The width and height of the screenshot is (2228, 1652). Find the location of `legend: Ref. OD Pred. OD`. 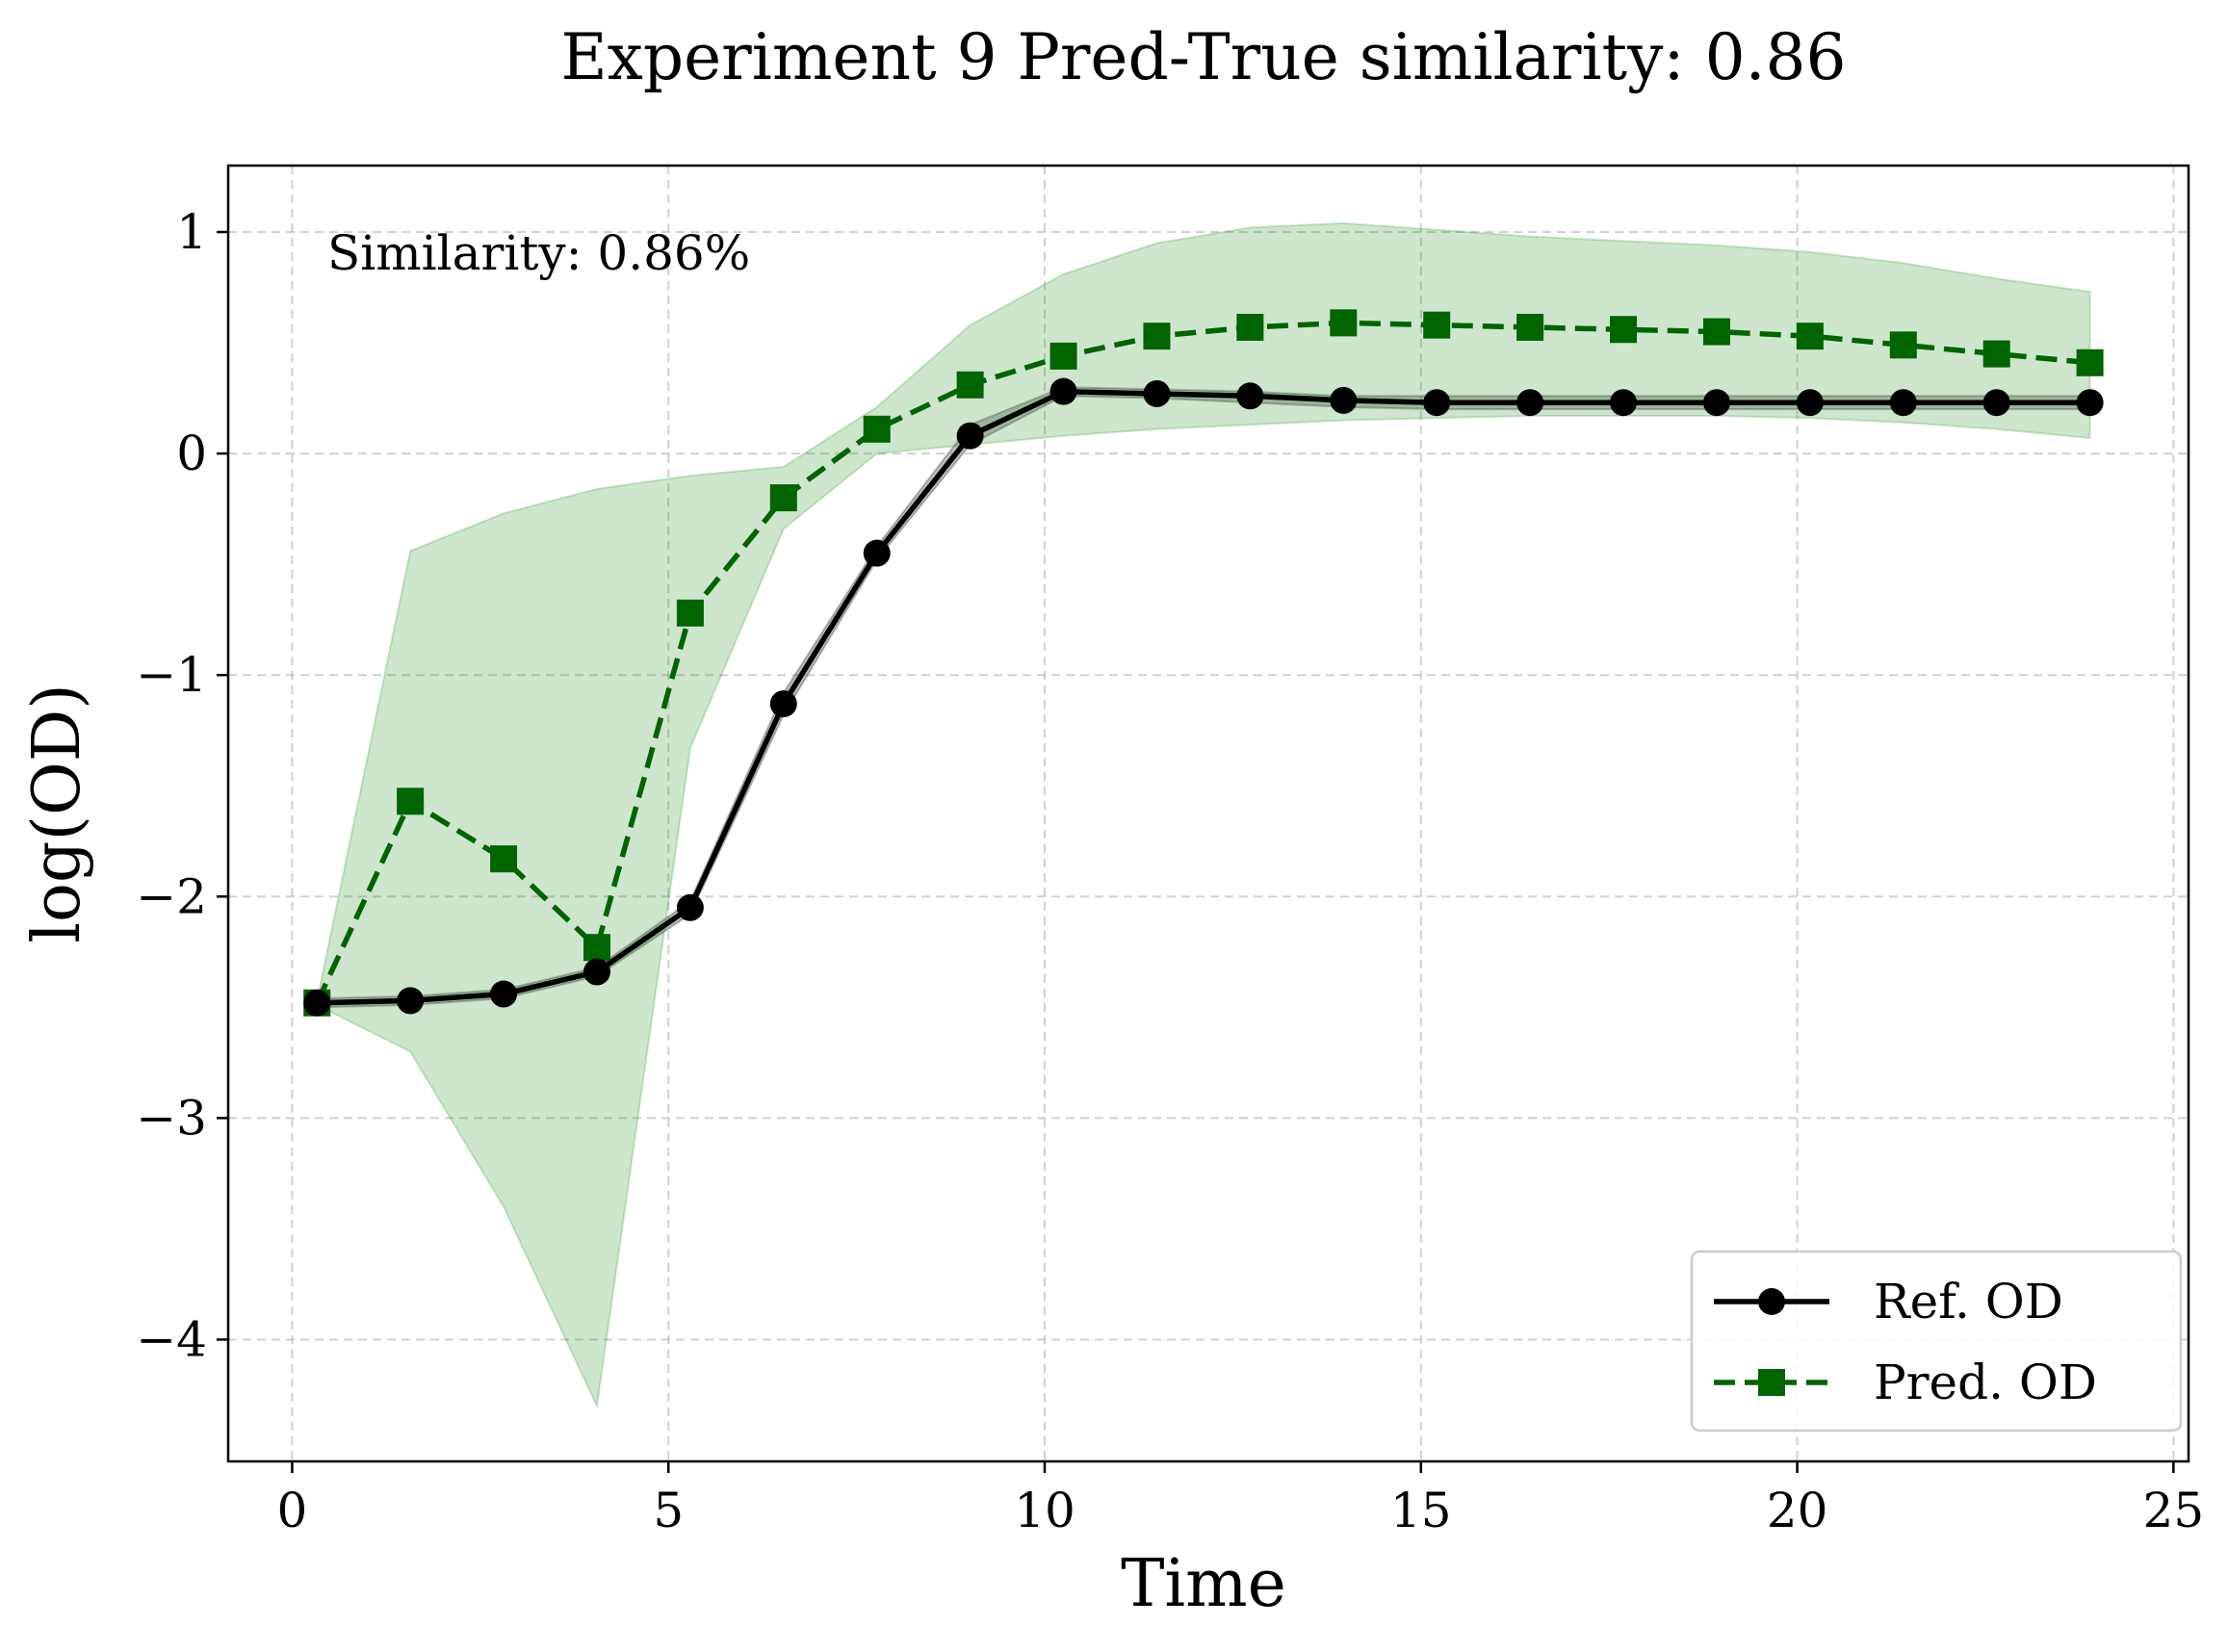

legend: Ref. OD Pred. OD is located at coordinates (1936, 1341).